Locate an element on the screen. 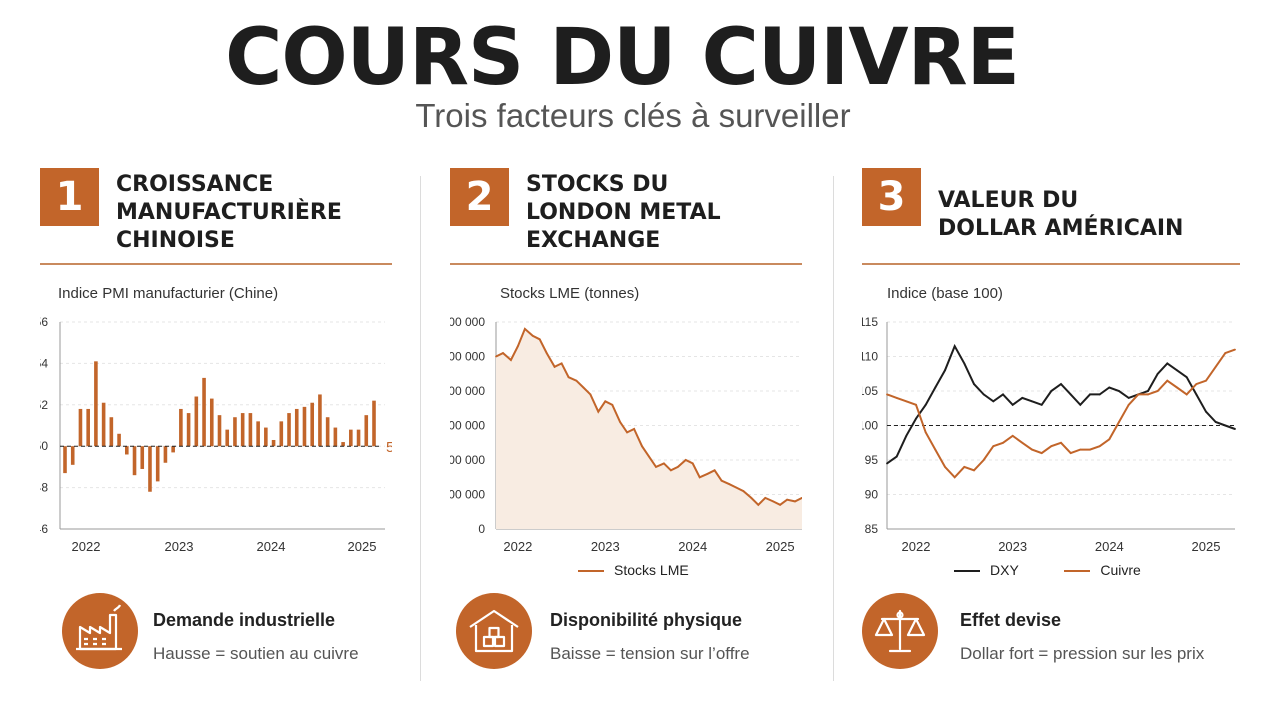  footer-heading: Demande industrielle is located at coordinates (244, 620).